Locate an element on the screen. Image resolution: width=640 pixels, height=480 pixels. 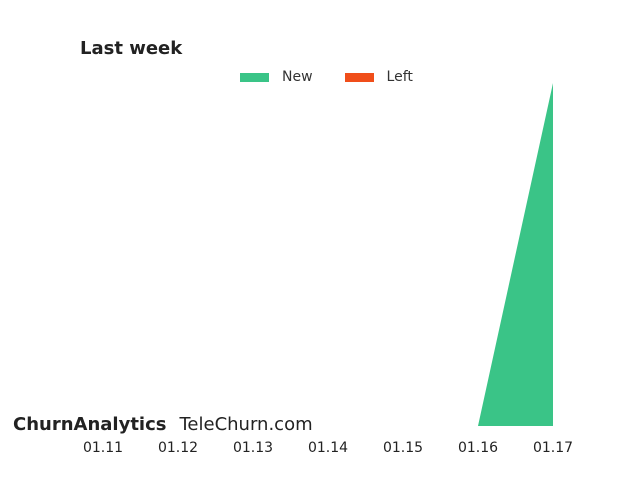
x-tick-label: 01.13 is located at coordinates (253, 448).